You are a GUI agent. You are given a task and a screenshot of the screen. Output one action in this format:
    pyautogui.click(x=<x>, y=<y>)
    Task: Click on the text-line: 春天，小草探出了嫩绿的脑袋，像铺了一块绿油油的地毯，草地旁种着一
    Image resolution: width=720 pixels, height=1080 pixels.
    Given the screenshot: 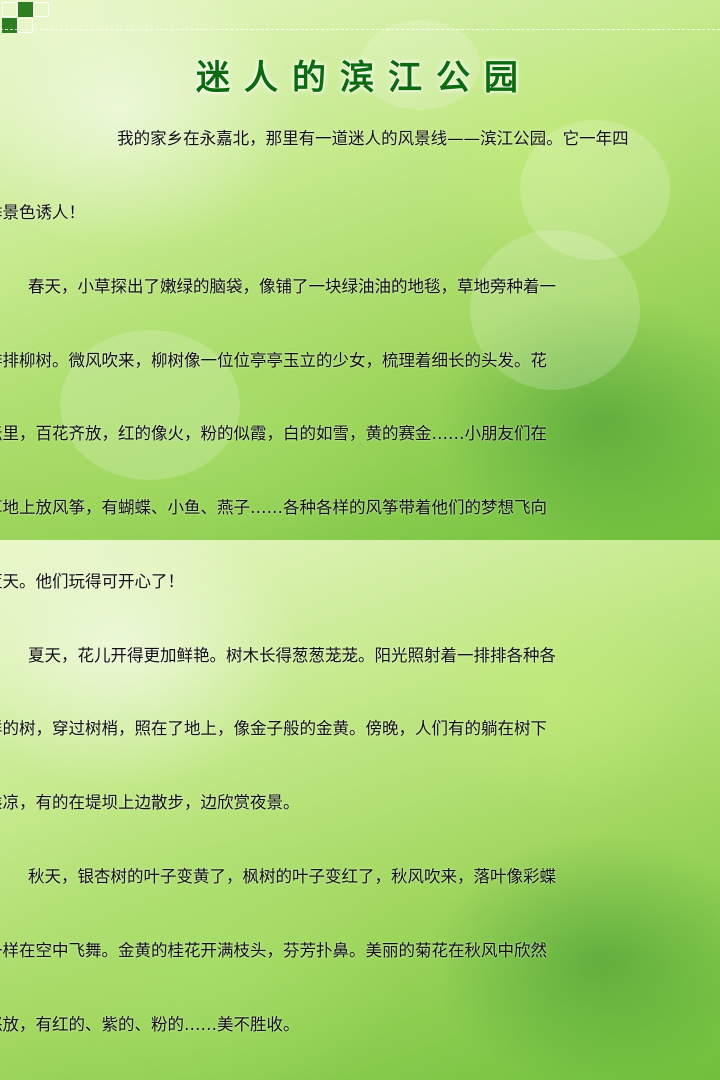 What is the action you would take?
    pyautogui.click(x=278, y=286)
    